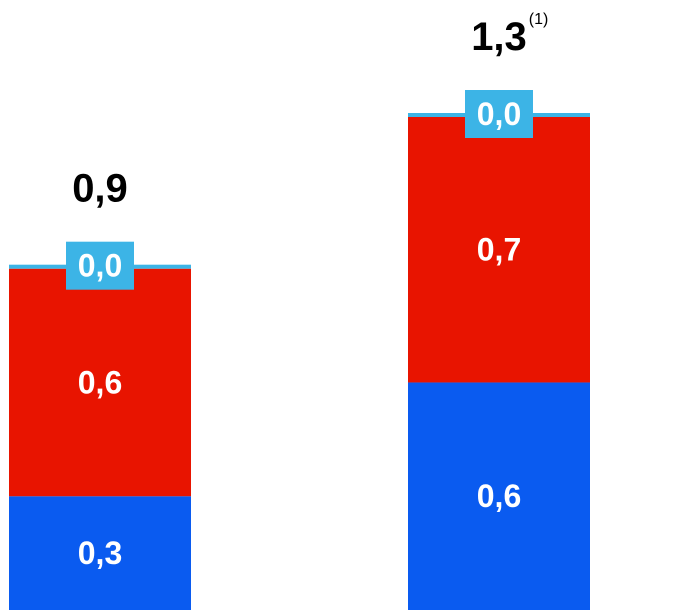 The width and height of the screenshot is (690, 610). I want to click on segment-label-2-1: 0,6, so click(499, 496).